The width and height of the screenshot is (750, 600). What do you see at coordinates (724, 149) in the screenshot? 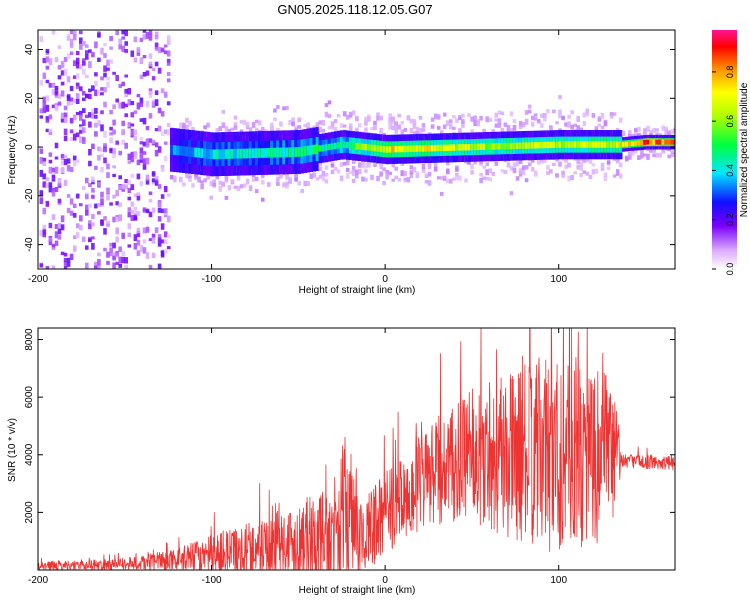
I see `colorbar-gradient` at bounding box center [724, 149].